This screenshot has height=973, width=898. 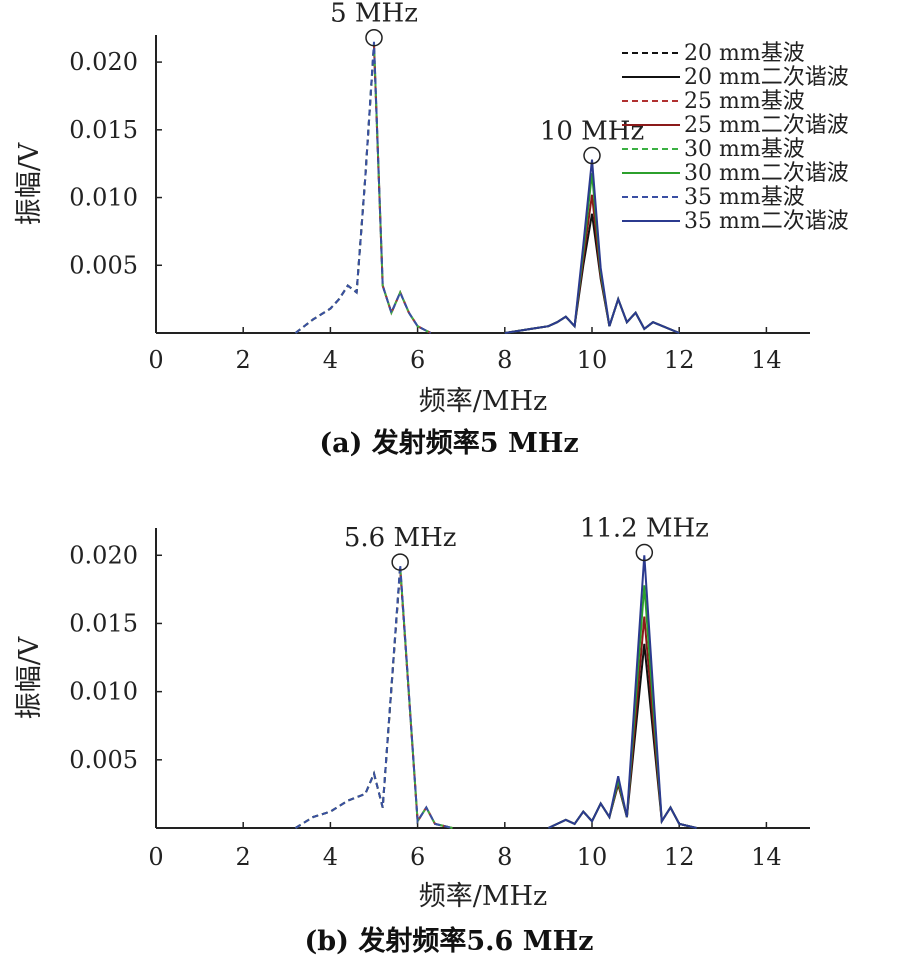 What do you see at coordinates (592, 132) in the screenshot?
I see `peak-annotation-label: 10 MHz` at bounding box center [592, 132].